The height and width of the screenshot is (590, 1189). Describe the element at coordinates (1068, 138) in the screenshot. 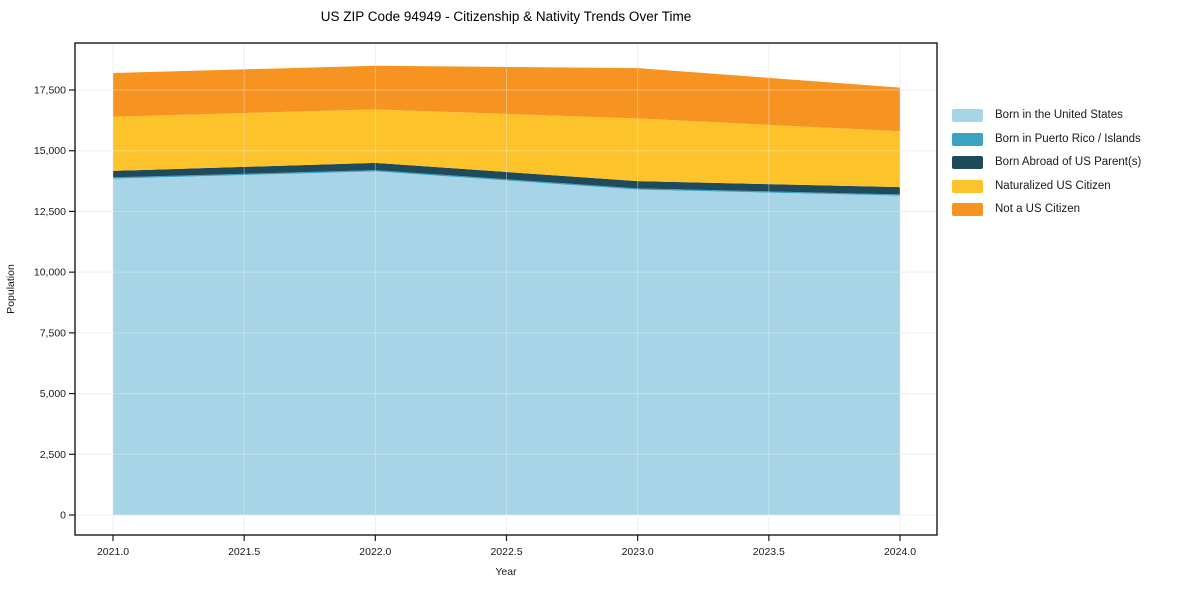

I see `legend-label: Born in Puerto Rico / Islands` at that location.